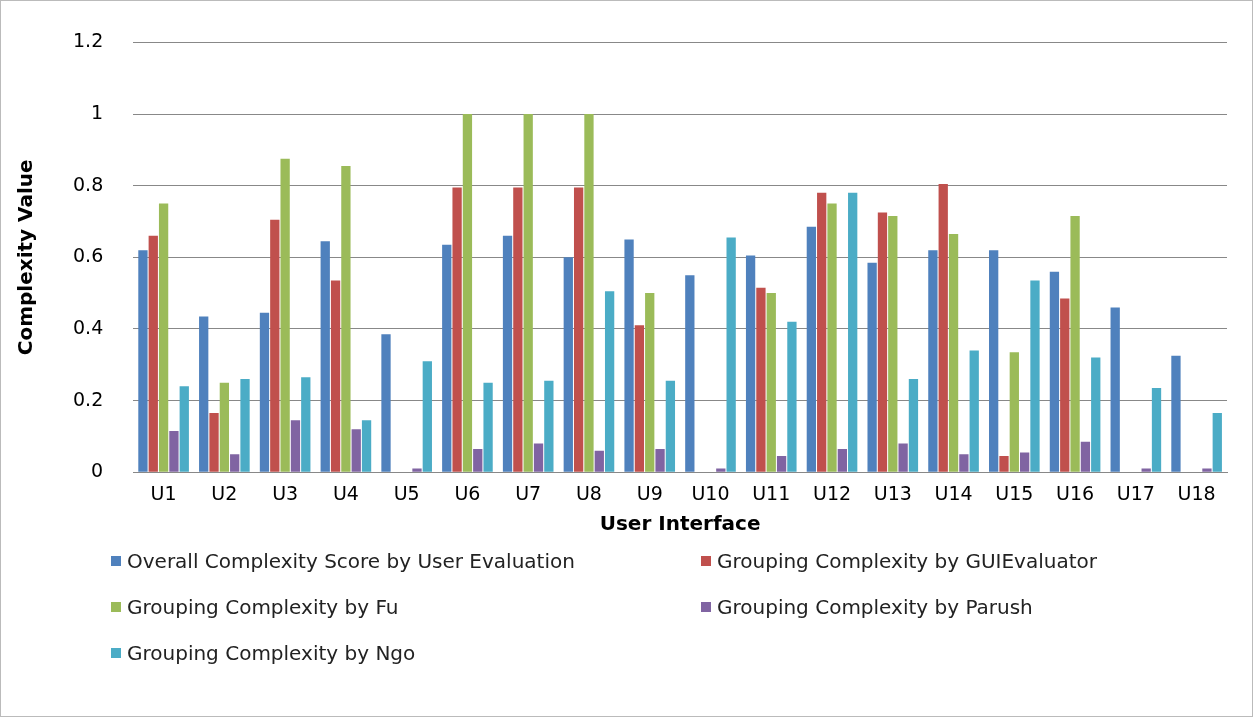 This screenshot has height=717, width=1253. Describe the element at coordinates (1014, 492) in the screenshot. I see `x-tick-label: U15` at that location.